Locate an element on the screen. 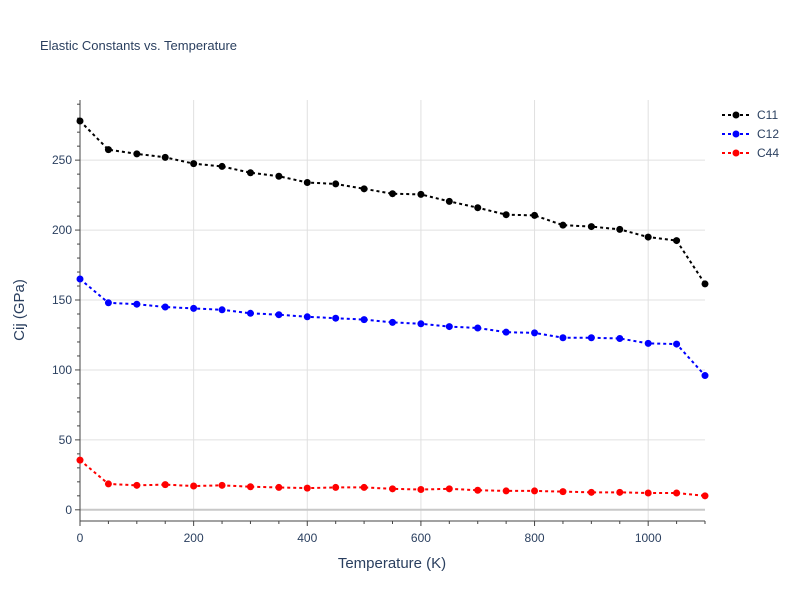  legend: C11 C12 C44 is located at coordinates (750, 134).